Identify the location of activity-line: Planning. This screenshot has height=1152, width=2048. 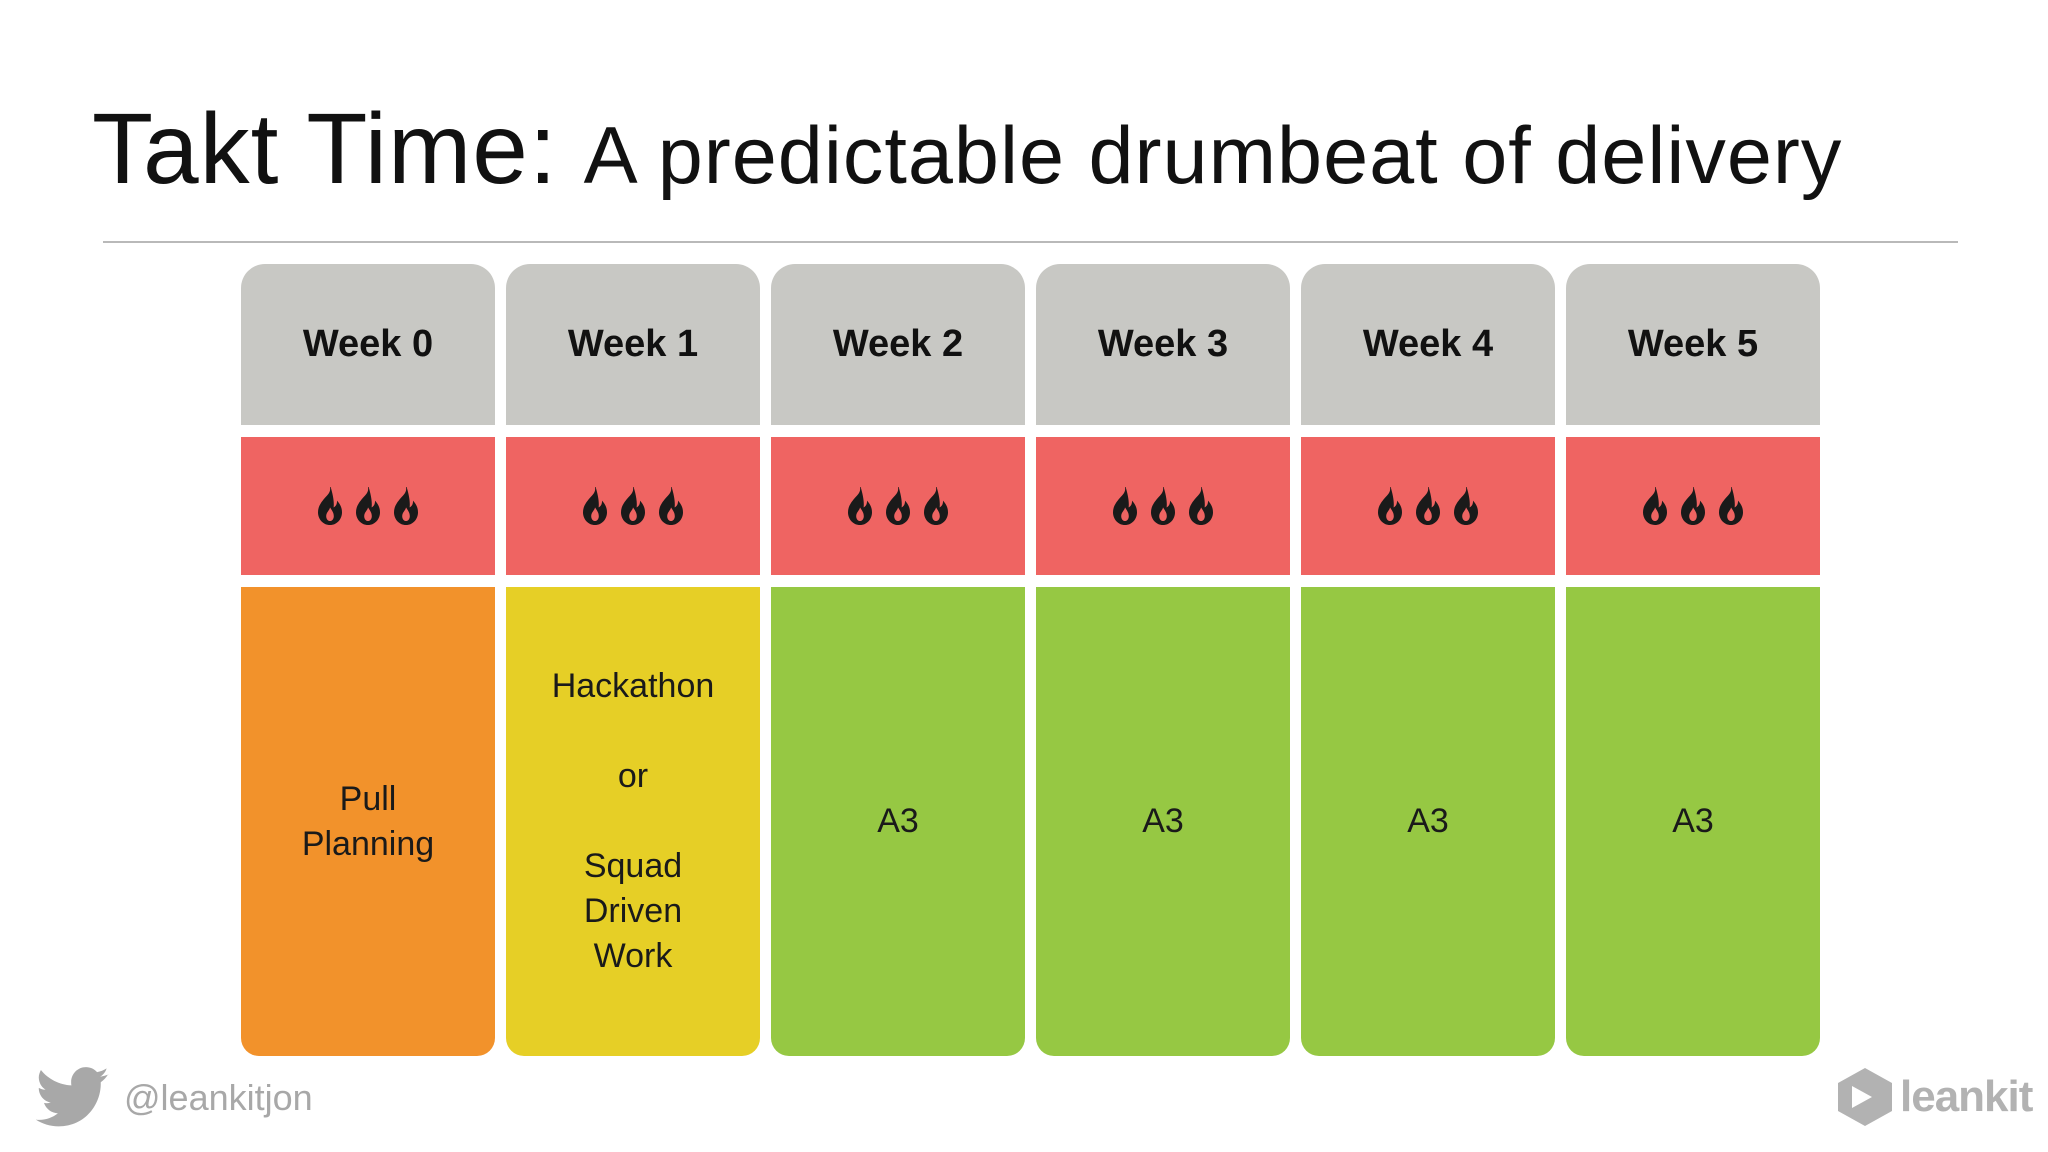
(368, 843).